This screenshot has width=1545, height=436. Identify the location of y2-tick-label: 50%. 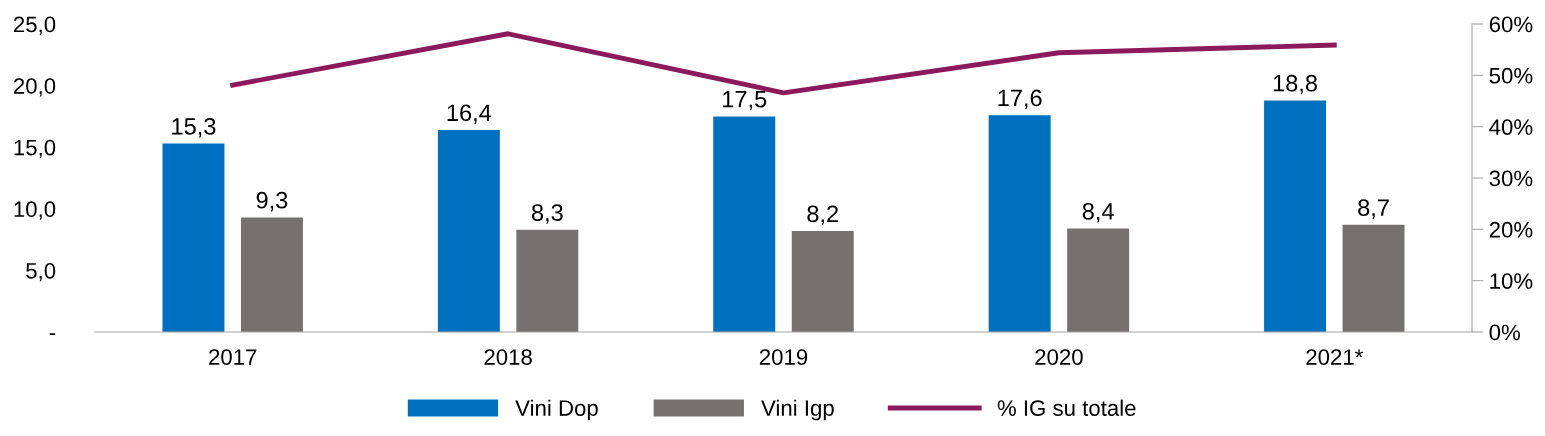
(1511, 75).